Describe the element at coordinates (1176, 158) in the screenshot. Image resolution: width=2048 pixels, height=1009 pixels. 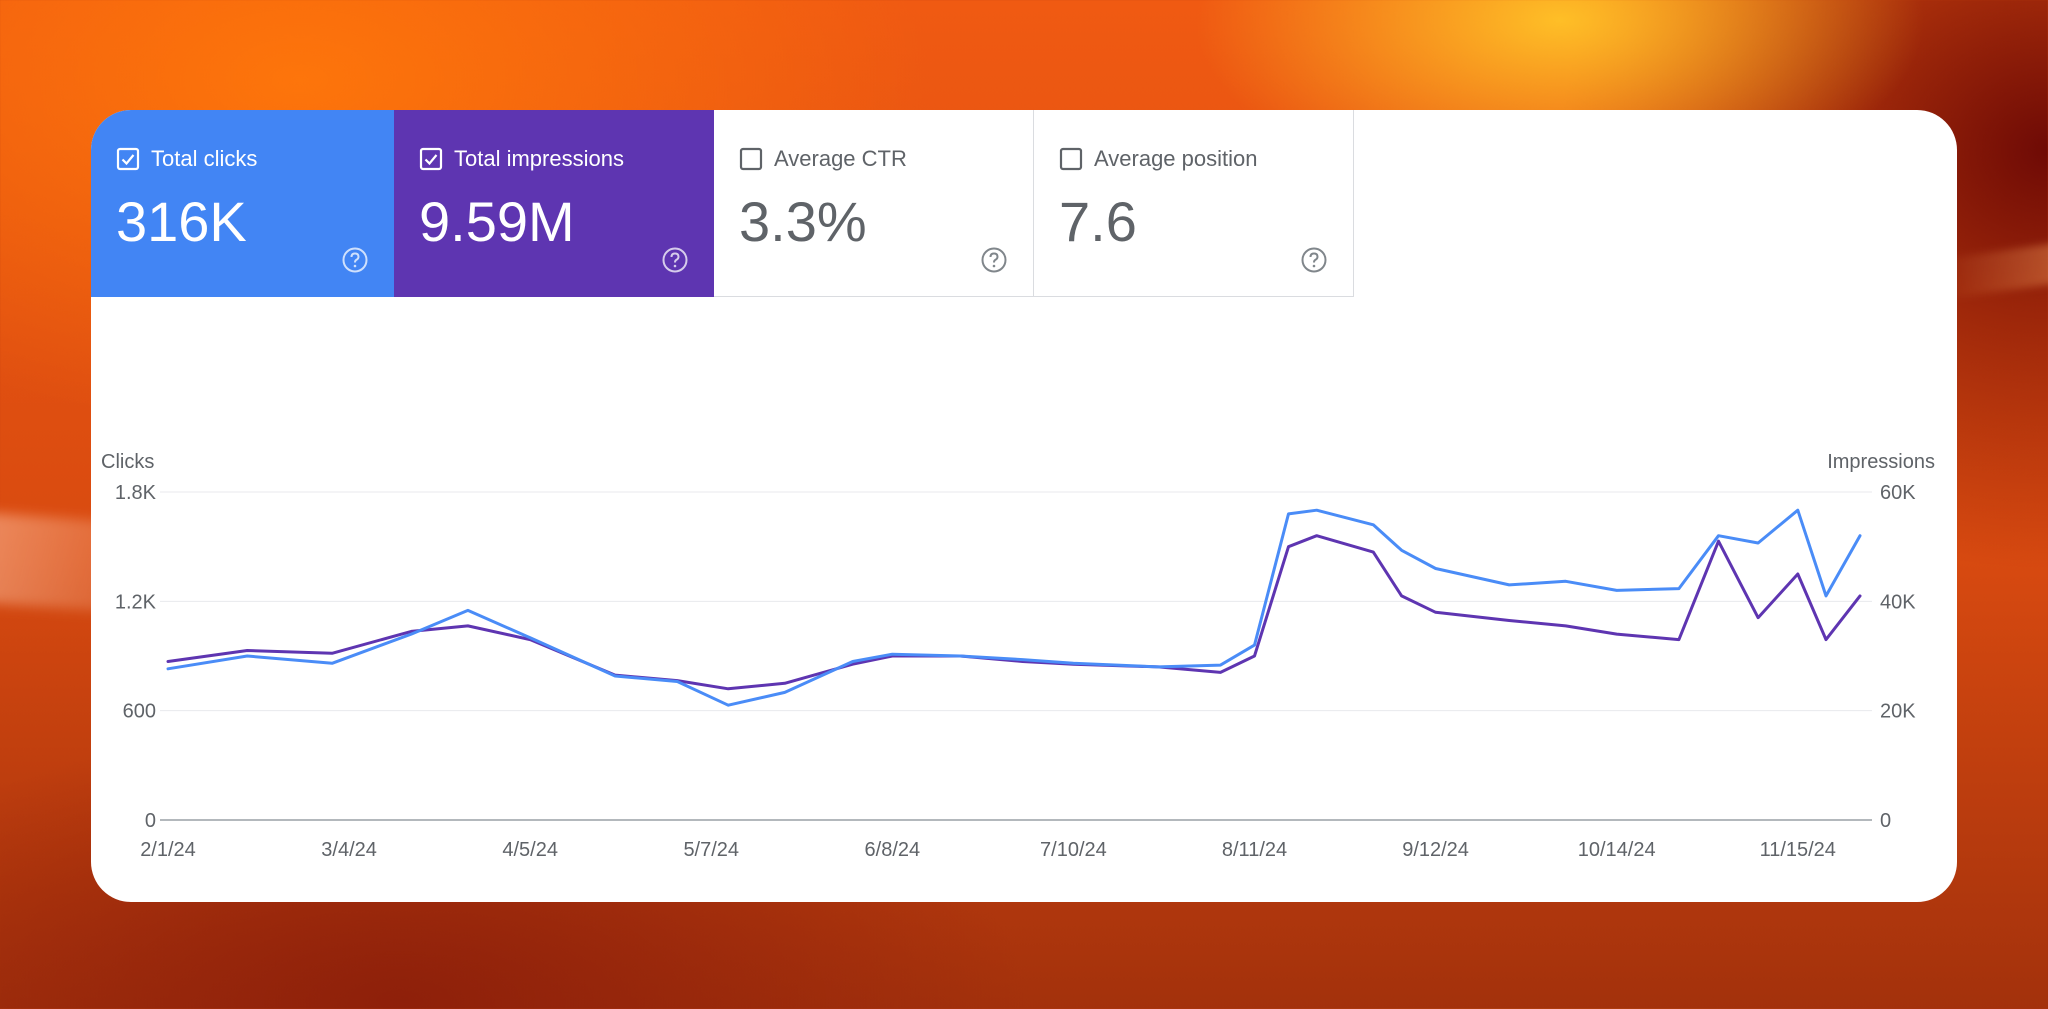
I see `metric-label: Average position` at that location.